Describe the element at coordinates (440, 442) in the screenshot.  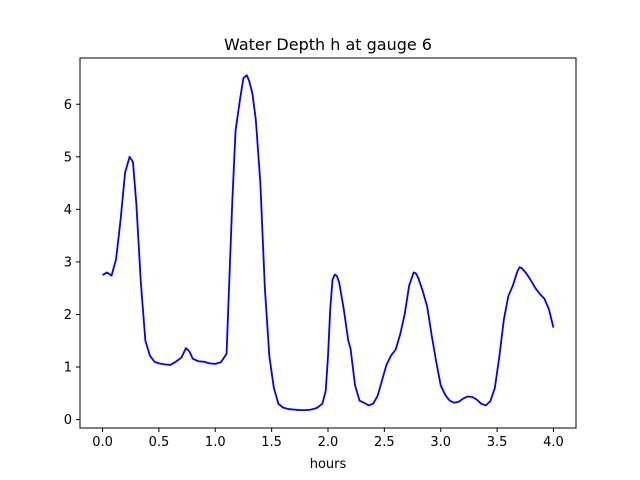
I see `x-tick-label: 3.0` at that location.